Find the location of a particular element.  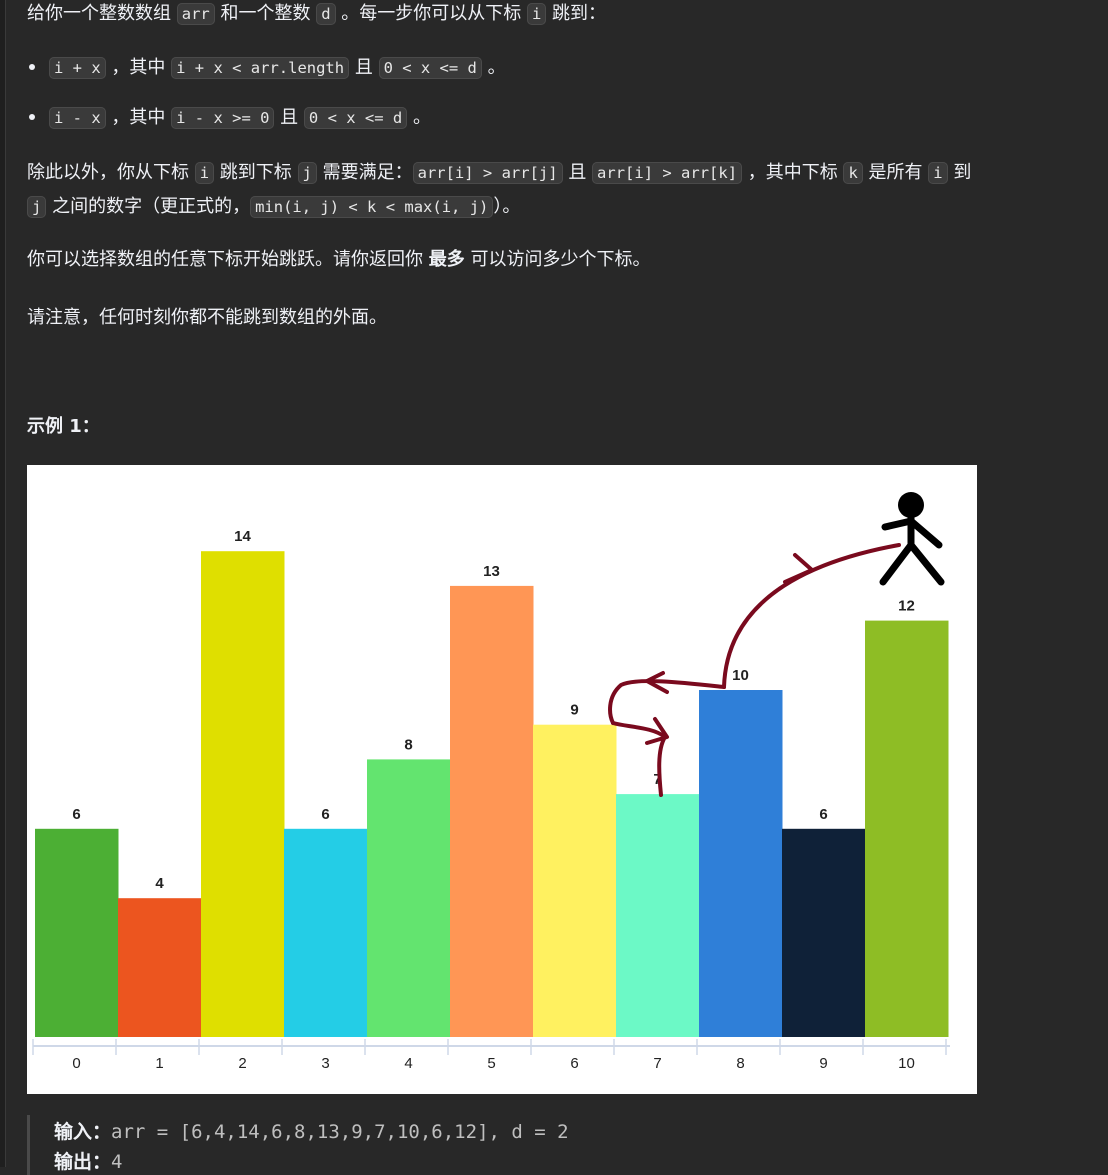

description-line-3: 你可以选择数组的任意下标开始跳跃。请你返回你 最多 可以访问多少个下标。 is located at coordinates (338, 260).